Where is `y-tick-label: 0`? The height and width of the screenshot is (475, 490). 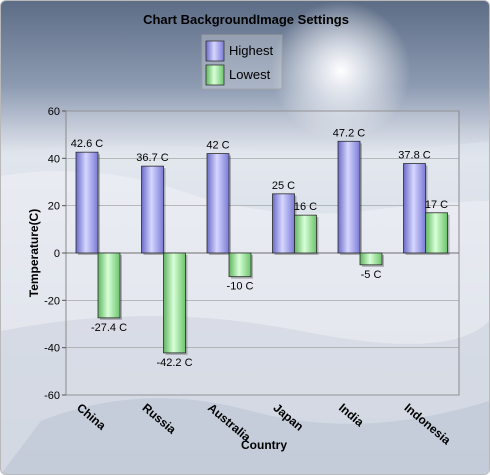 y-tick-label: 0 is located at coordinates (57, 254).